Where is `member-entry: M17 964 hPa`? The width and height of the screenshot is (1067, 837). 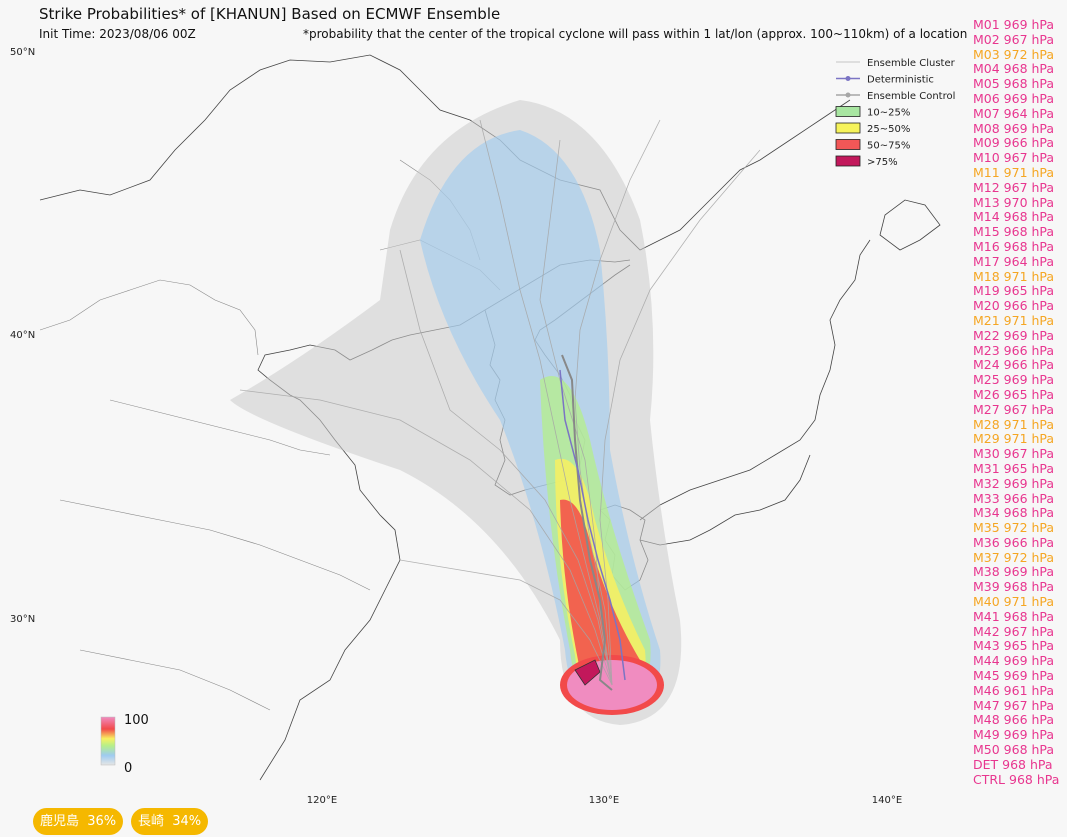
member-entry: M17 964 hPa is located at coordinates (1014, 261).